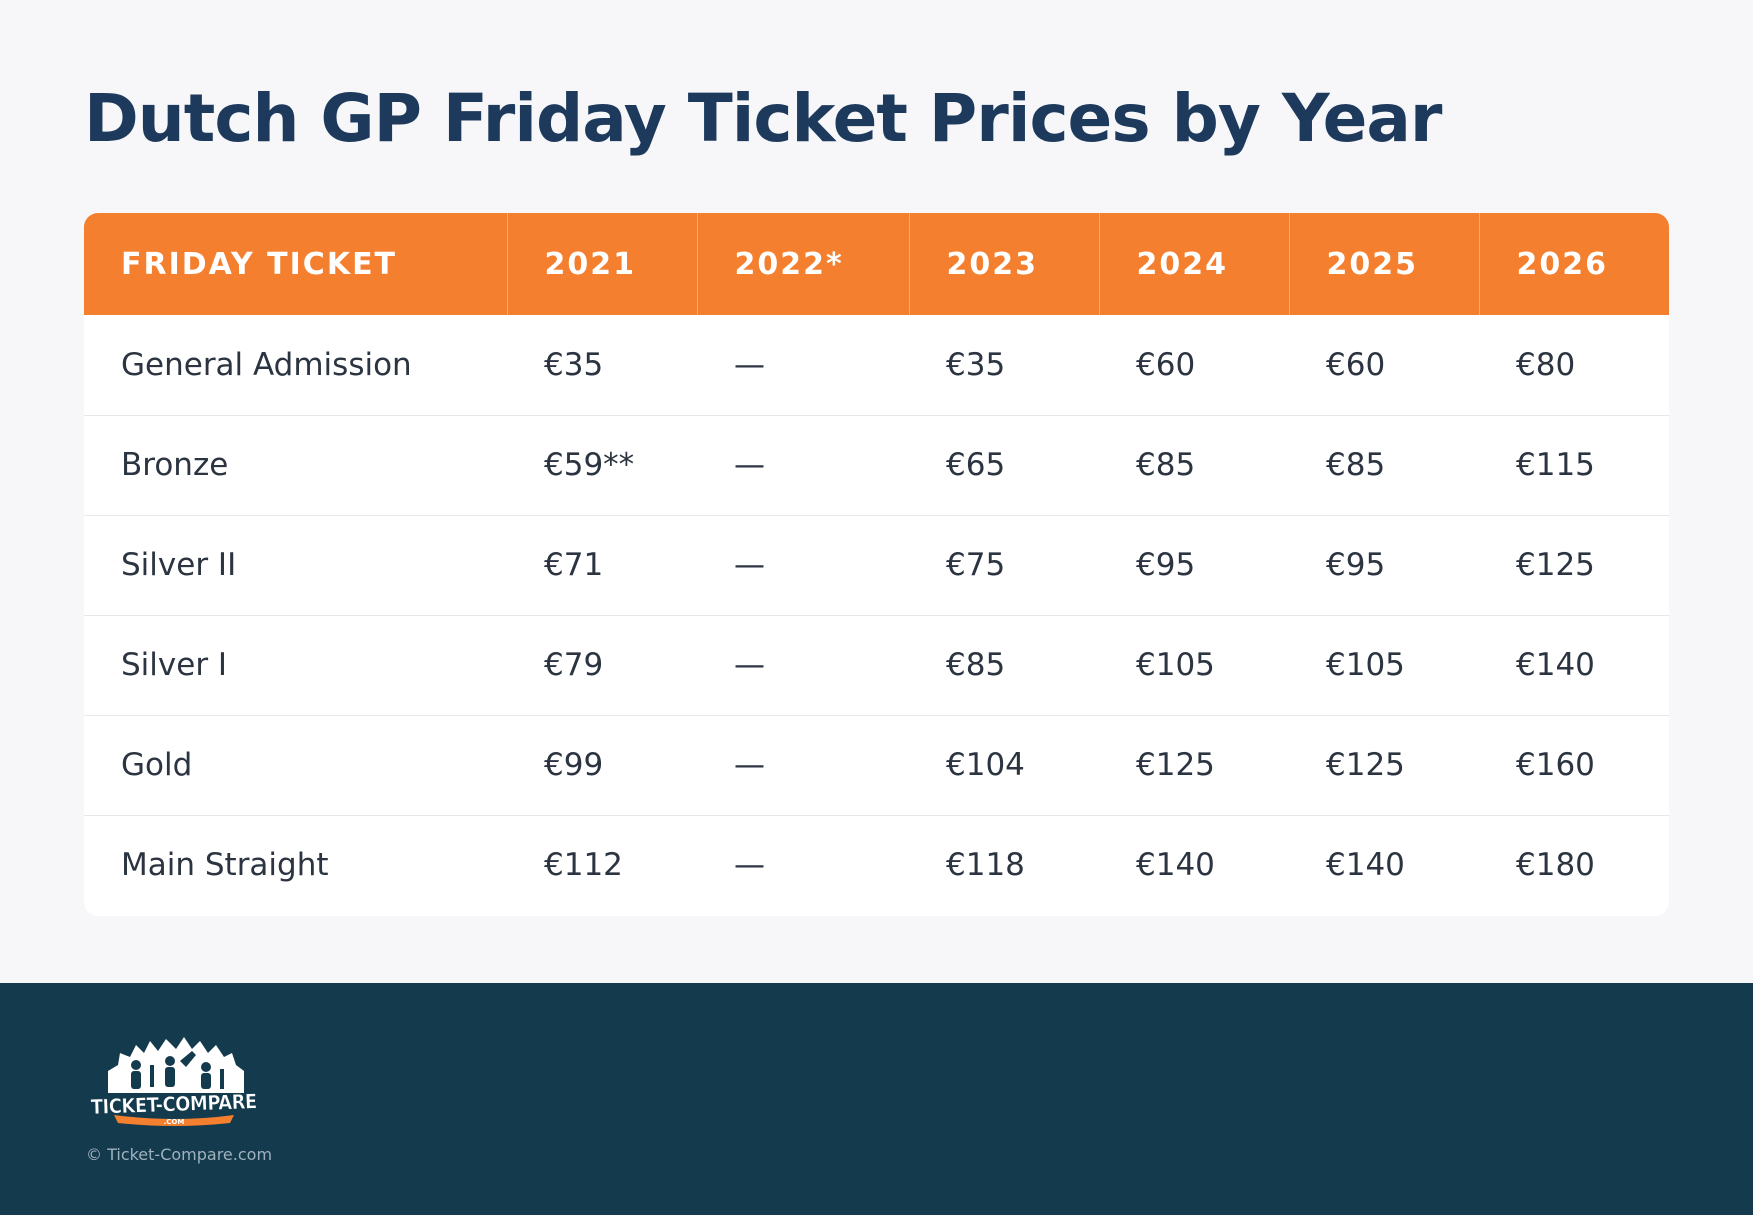 The height and width of the screenshot is (1215, 1753). I want to click on ticket-type-cell: Main Straight, so click(225, 865).